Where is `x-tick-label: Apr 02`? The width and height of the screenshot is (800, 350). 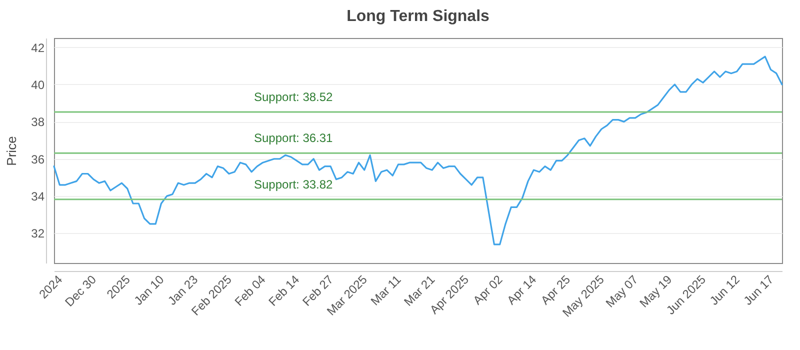
x-tick-label: Apr 02 is located at coordinates (488, 290).